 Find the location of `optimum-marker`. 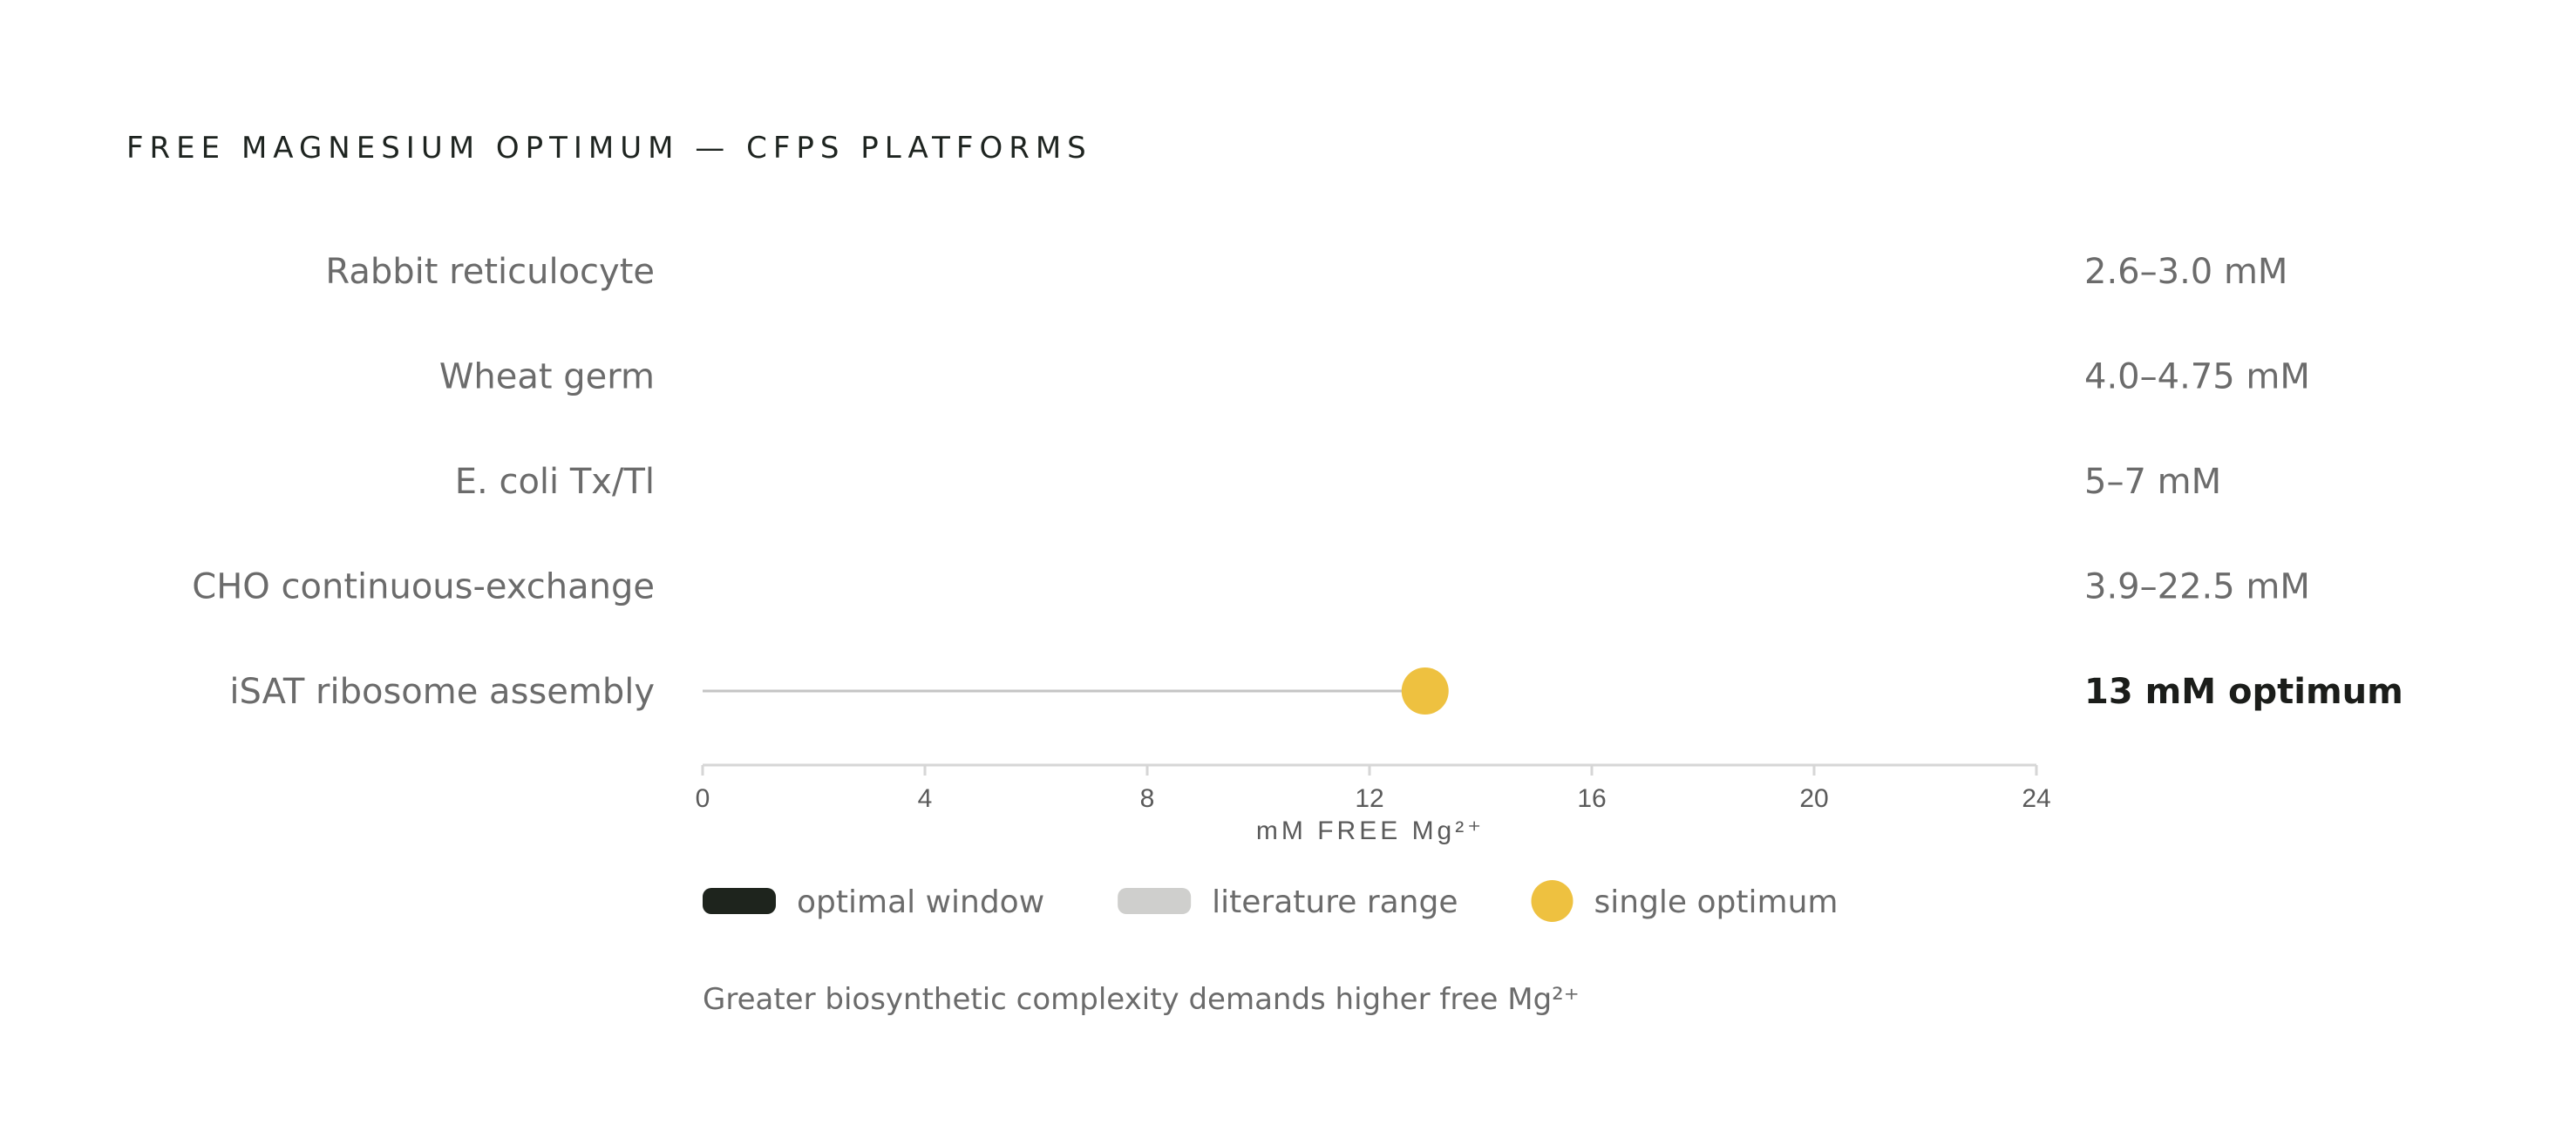

optimum-marker is located at coordinates (1425, 691).